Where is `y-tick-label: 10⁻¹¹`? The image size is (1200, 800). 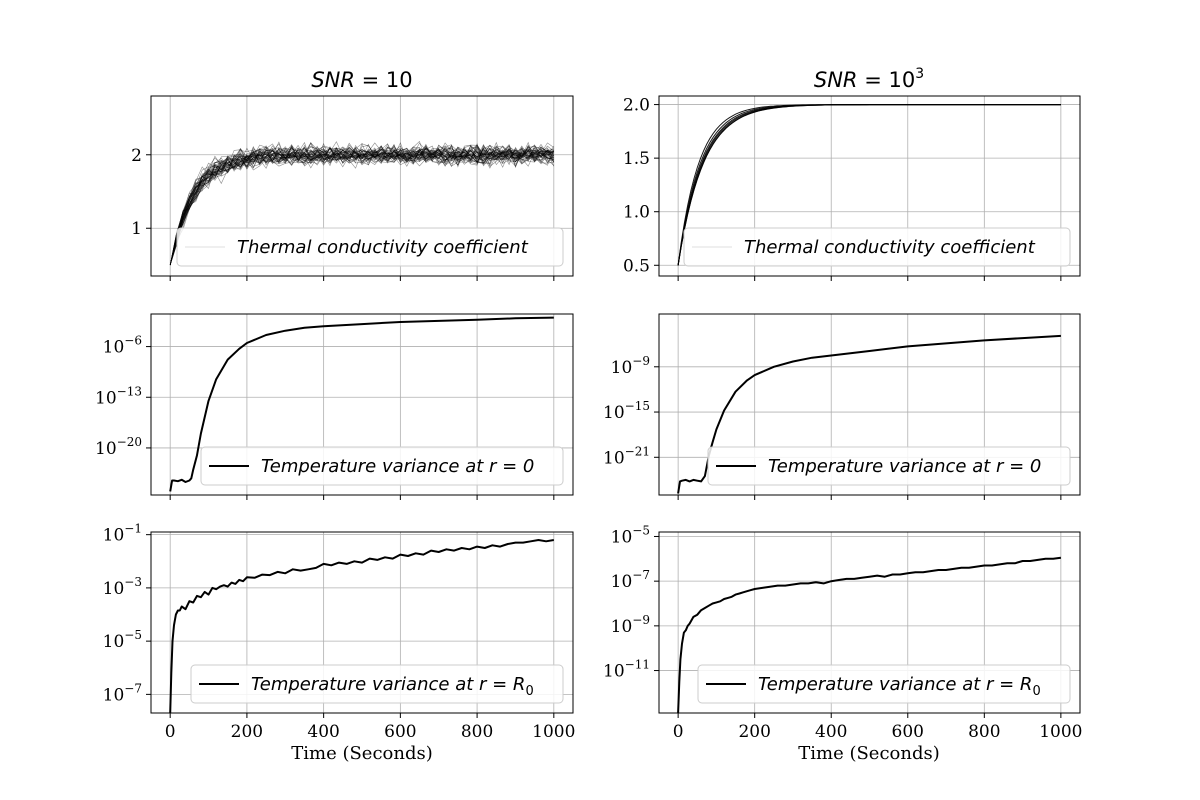
y-tick-label: 10⁻¹¹ is located at coordinates (626, 670).